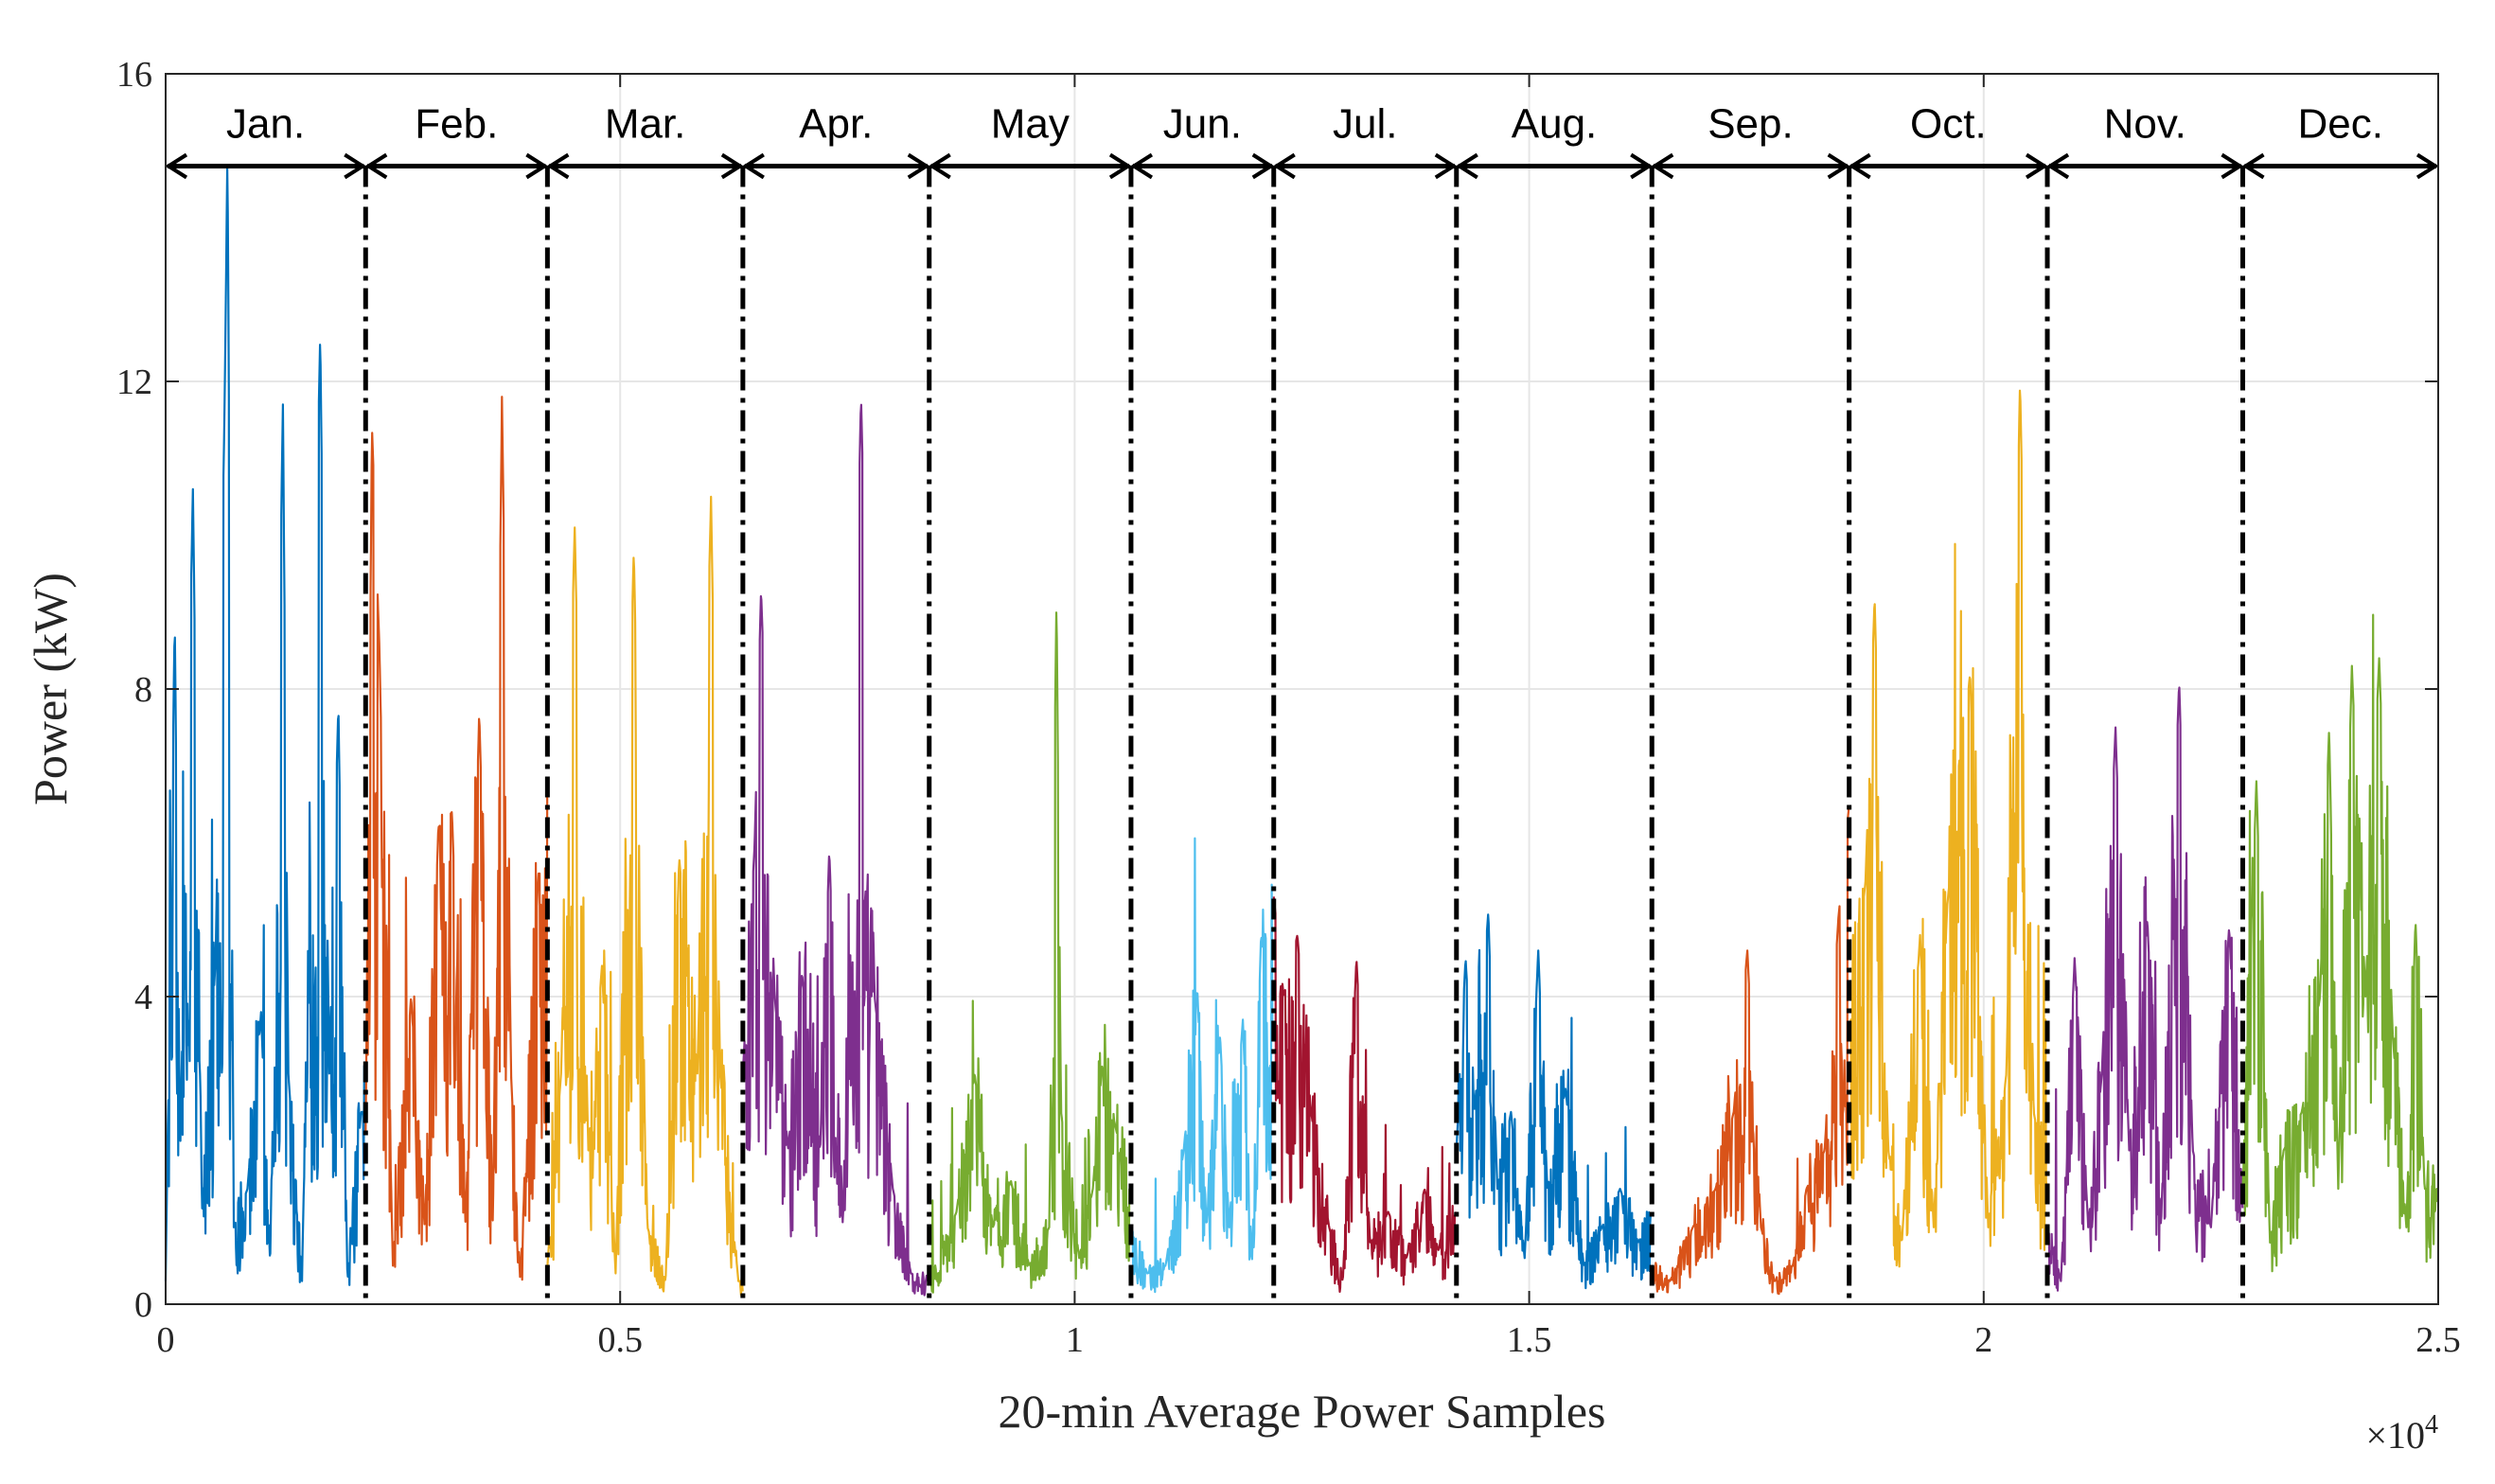  I want to click on y-tick-label: 12, so click(134, 382).